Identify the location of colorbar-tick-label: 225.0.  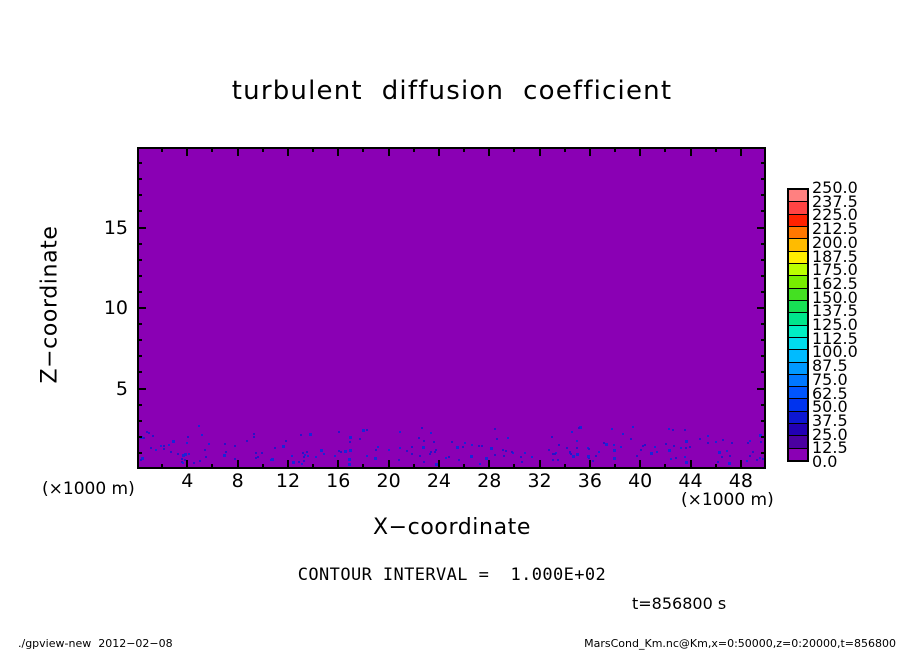
(835, 215).